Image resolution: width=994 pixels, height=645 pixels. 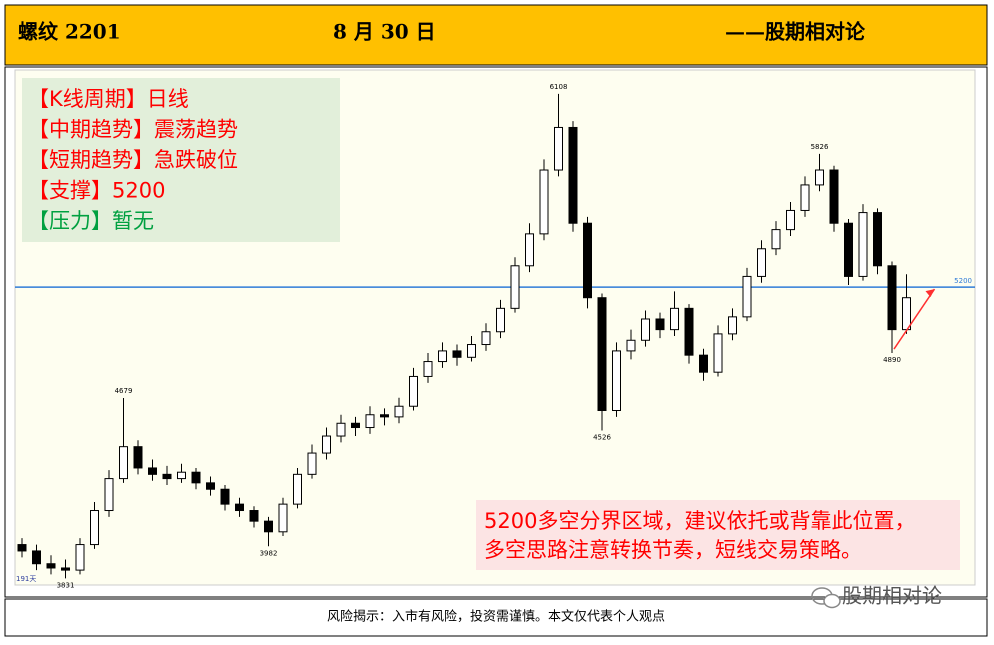 What do you see at coordinates (820, 147) in the screenshot?
I see `high-label: 5826` at bounding box center [820, 147].